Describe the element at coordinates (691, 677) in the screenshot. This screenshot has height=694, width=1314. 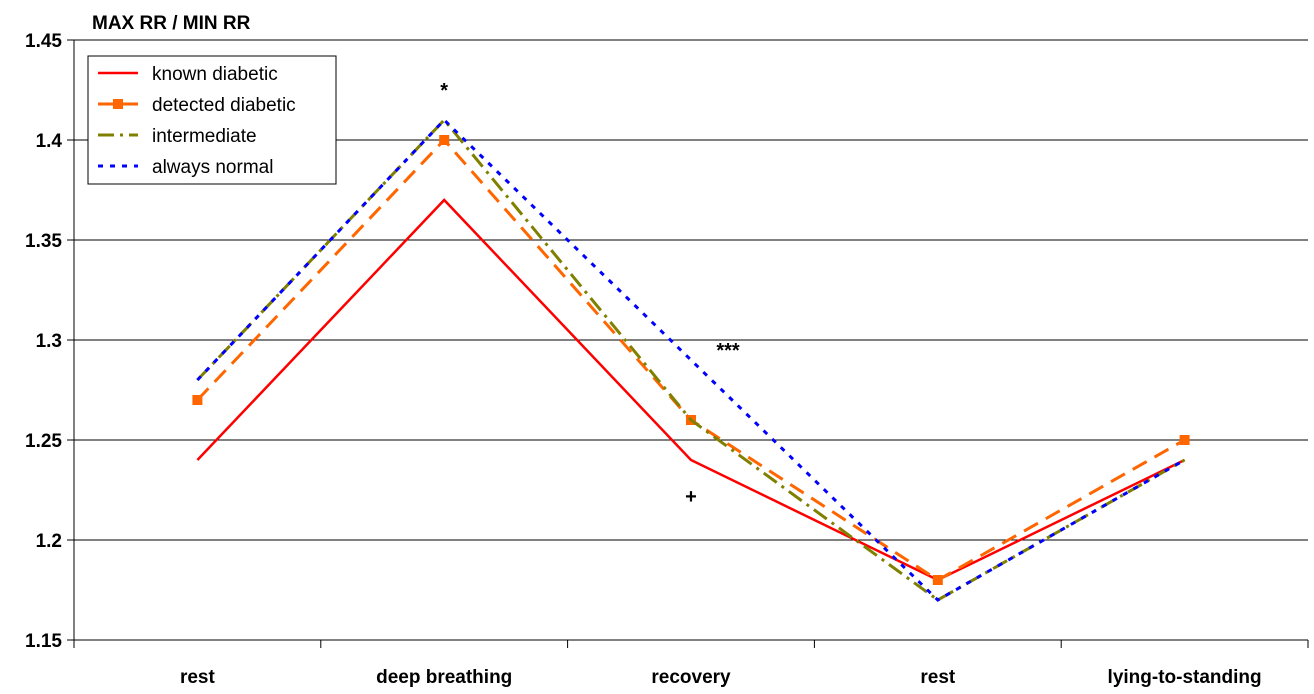
I see `x-tick-label: recovery` at that location.